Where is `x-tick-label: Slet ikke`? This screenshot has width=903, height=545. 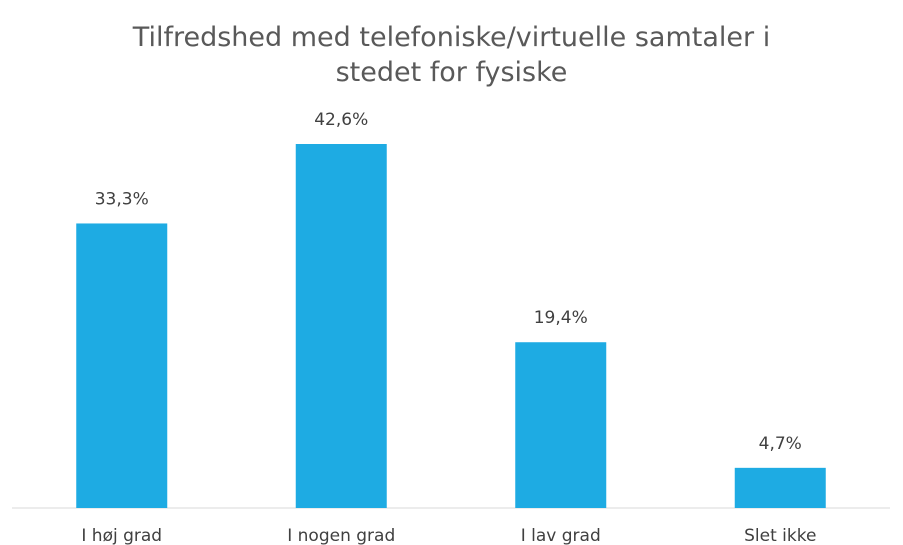 x-tick-label: Slet ikke is located at coordinates (780, 535).